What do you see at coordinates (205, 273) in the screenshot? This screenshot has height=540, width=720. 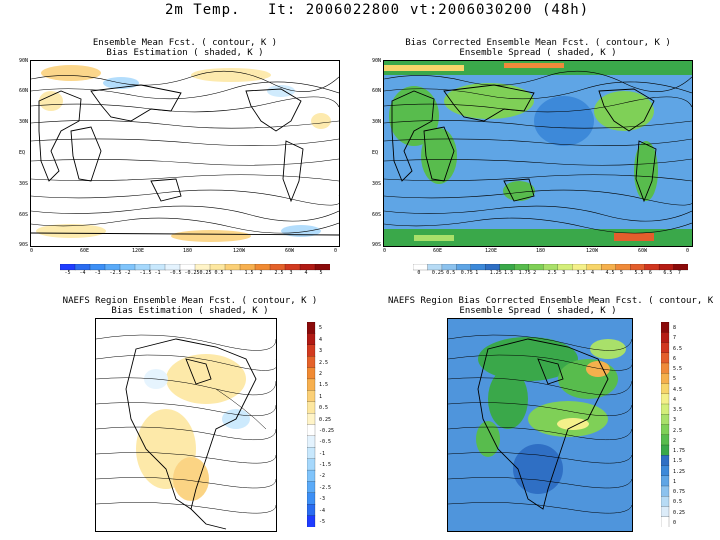 I see `bias-colorbar-h-label: 0.25` at bounding box center [205, 273].